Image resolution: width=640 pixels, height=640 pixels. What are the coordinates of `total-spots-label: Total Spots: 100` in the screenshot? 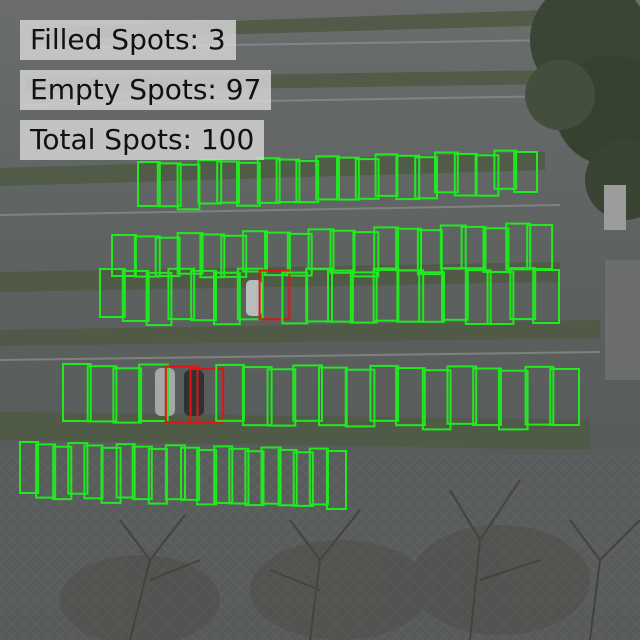 It's located at (142, 140).